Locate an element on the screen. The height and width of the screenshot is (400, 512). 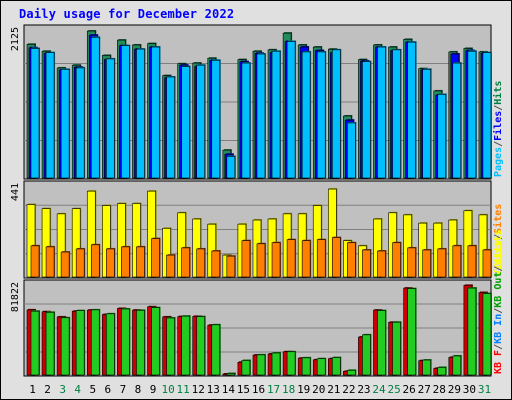
x-tick-label: 25 is located at coordinates (393, 389).